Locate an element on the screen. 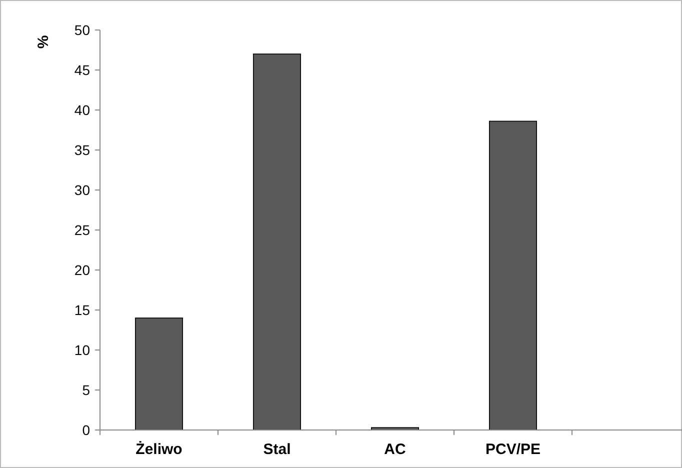 The width and height of the screenshot is (682, 468). x-tick-label: PCV/PE is located at coordinates (513, 449).